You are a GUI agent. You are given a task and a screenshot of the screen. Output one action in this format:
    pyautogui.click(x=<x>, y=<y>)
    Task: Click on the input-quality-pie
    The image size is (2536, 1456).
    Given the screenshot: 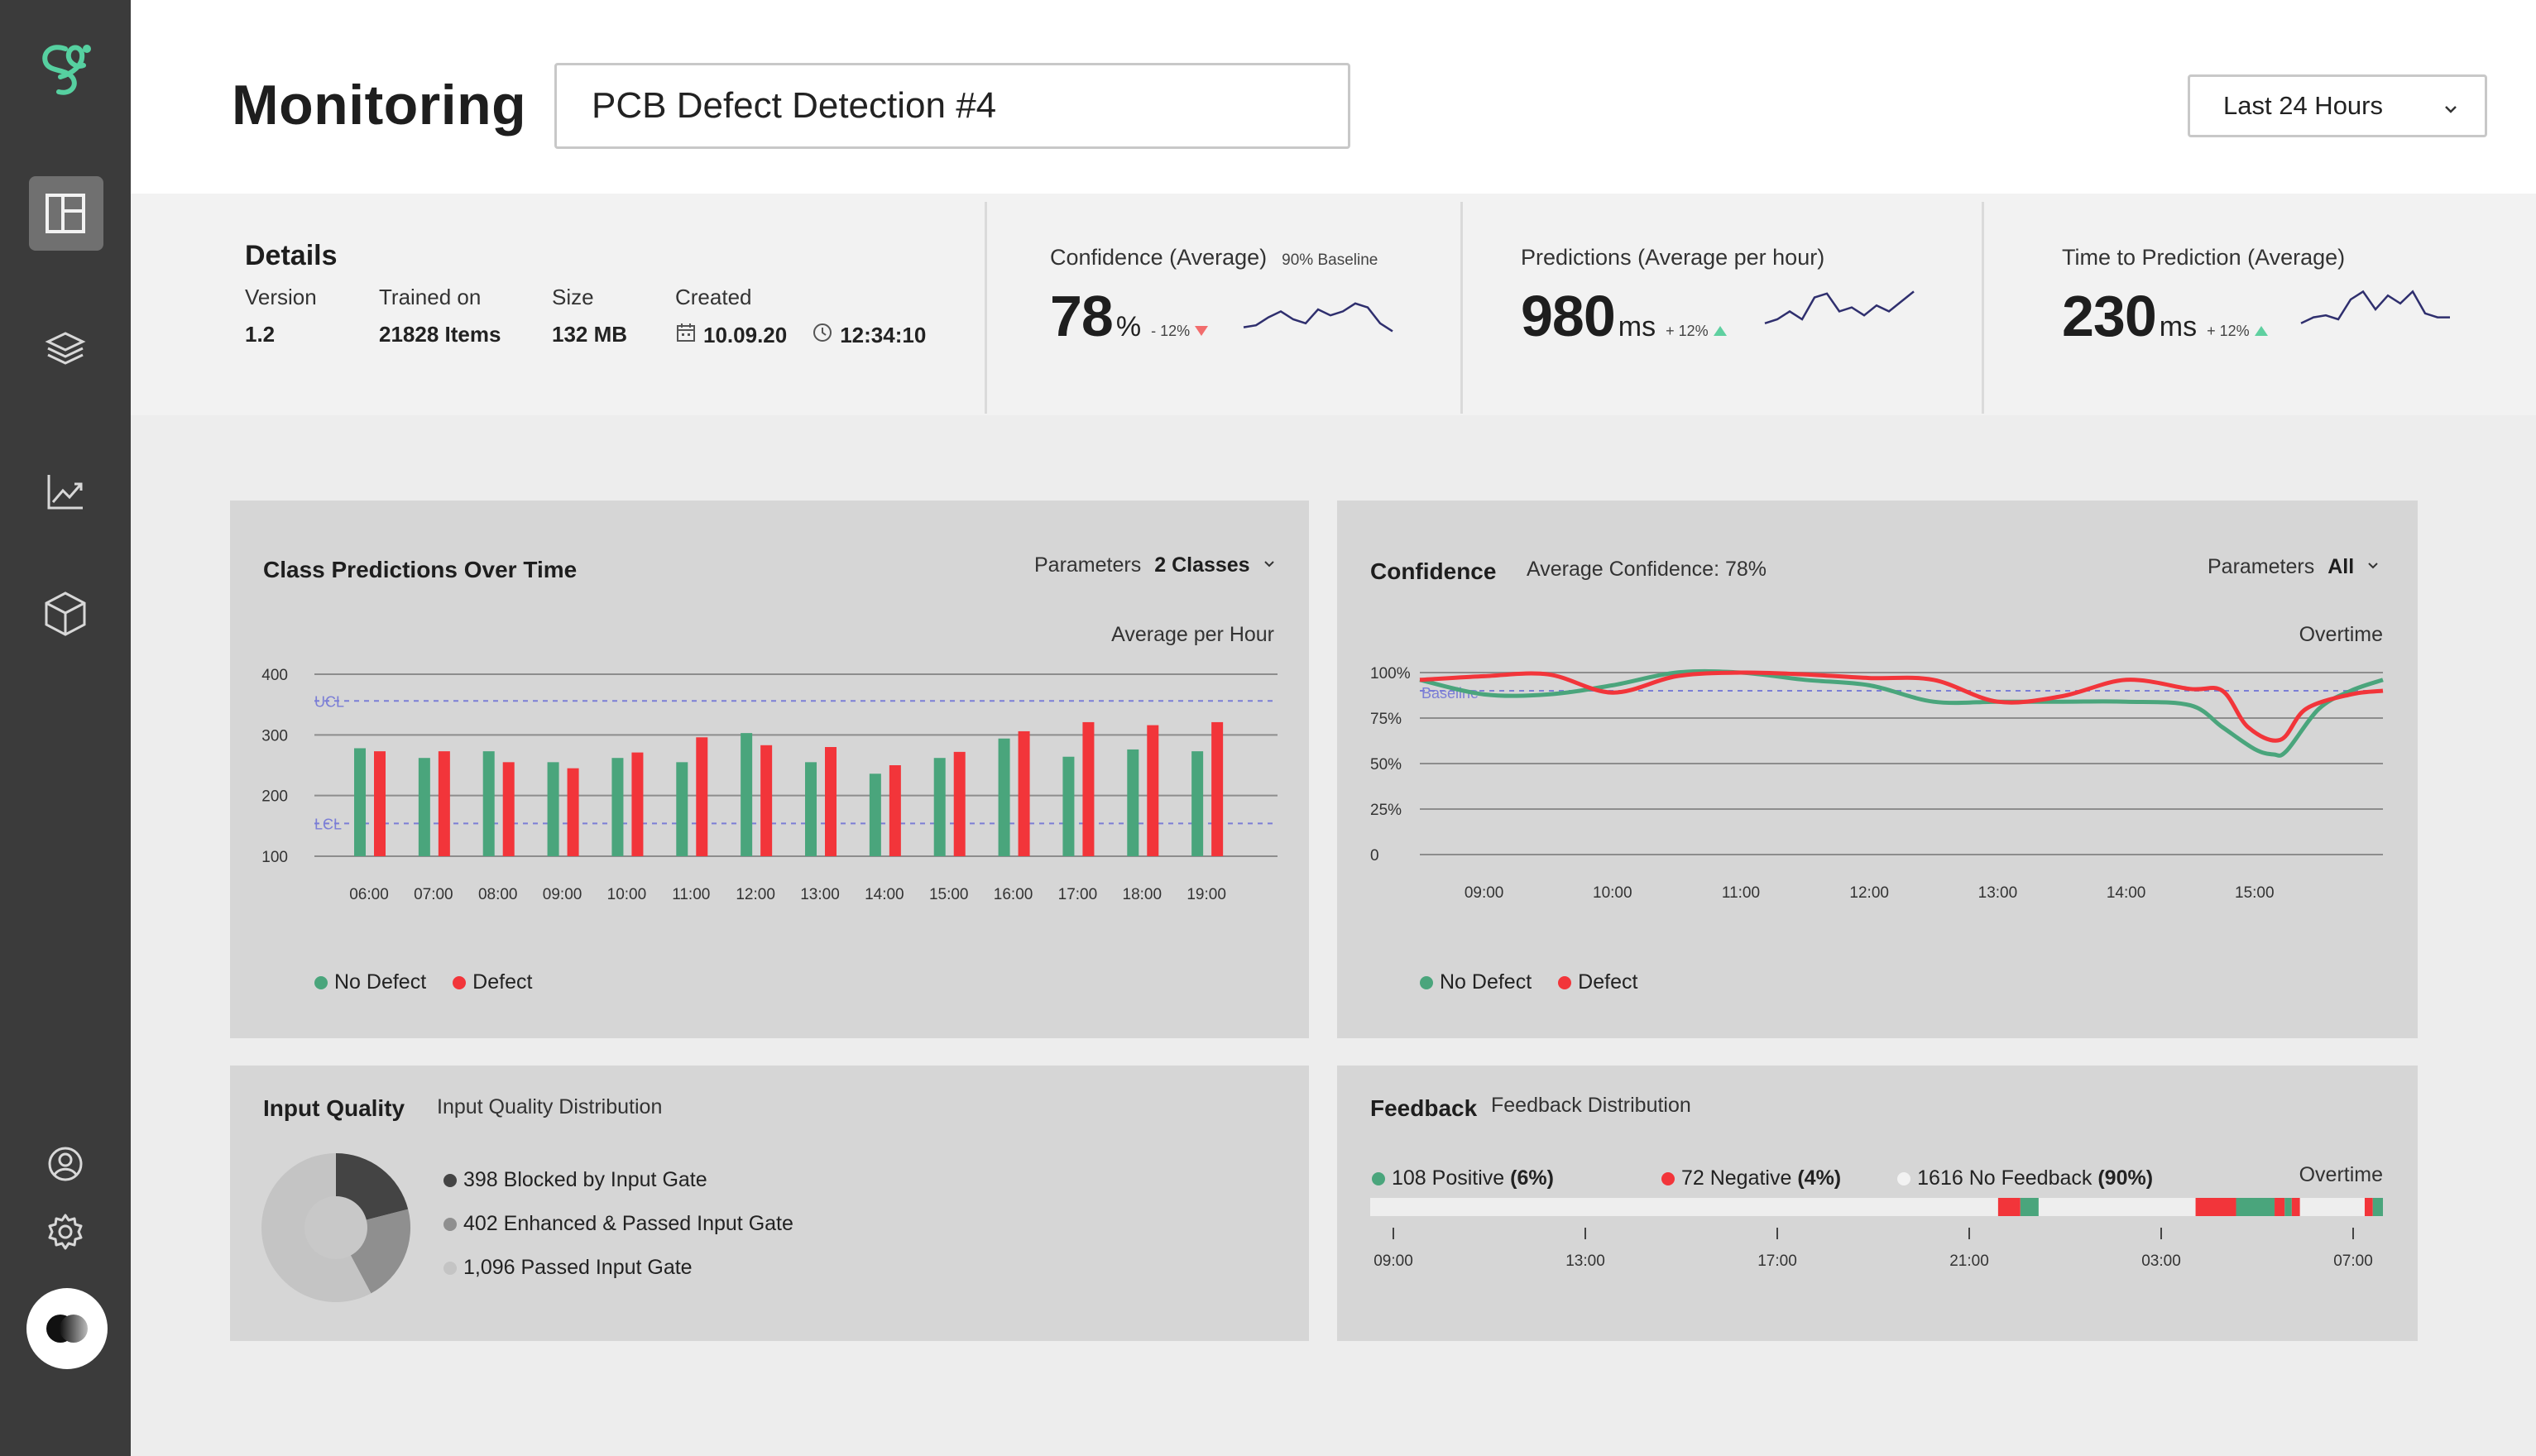 What is the action you would take?
    pyautogui.click(x=336, y=1227)
    